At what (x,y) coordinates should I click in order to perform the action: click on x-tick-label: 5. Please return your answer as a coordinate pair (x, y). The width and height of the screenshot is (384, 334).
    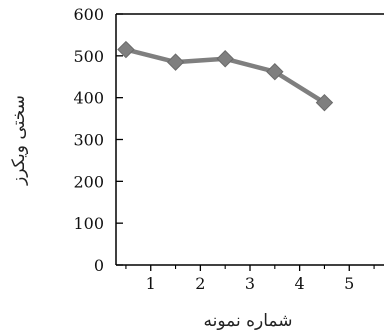
    Looking at the image, I should click on (349, 283).